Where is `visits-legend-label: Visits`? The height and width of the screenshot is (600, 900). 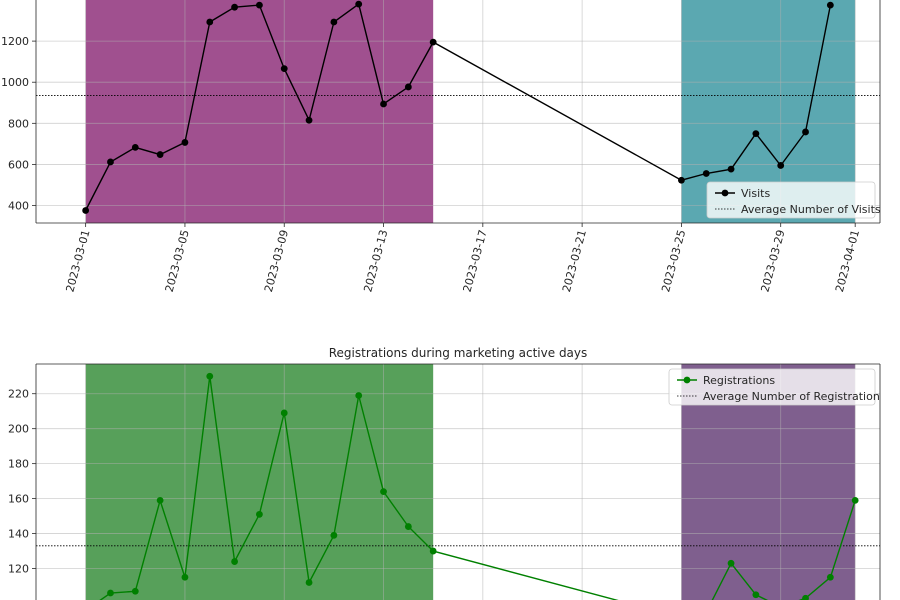 visits-legend-label: Visits is located at coordinates (755, 193).